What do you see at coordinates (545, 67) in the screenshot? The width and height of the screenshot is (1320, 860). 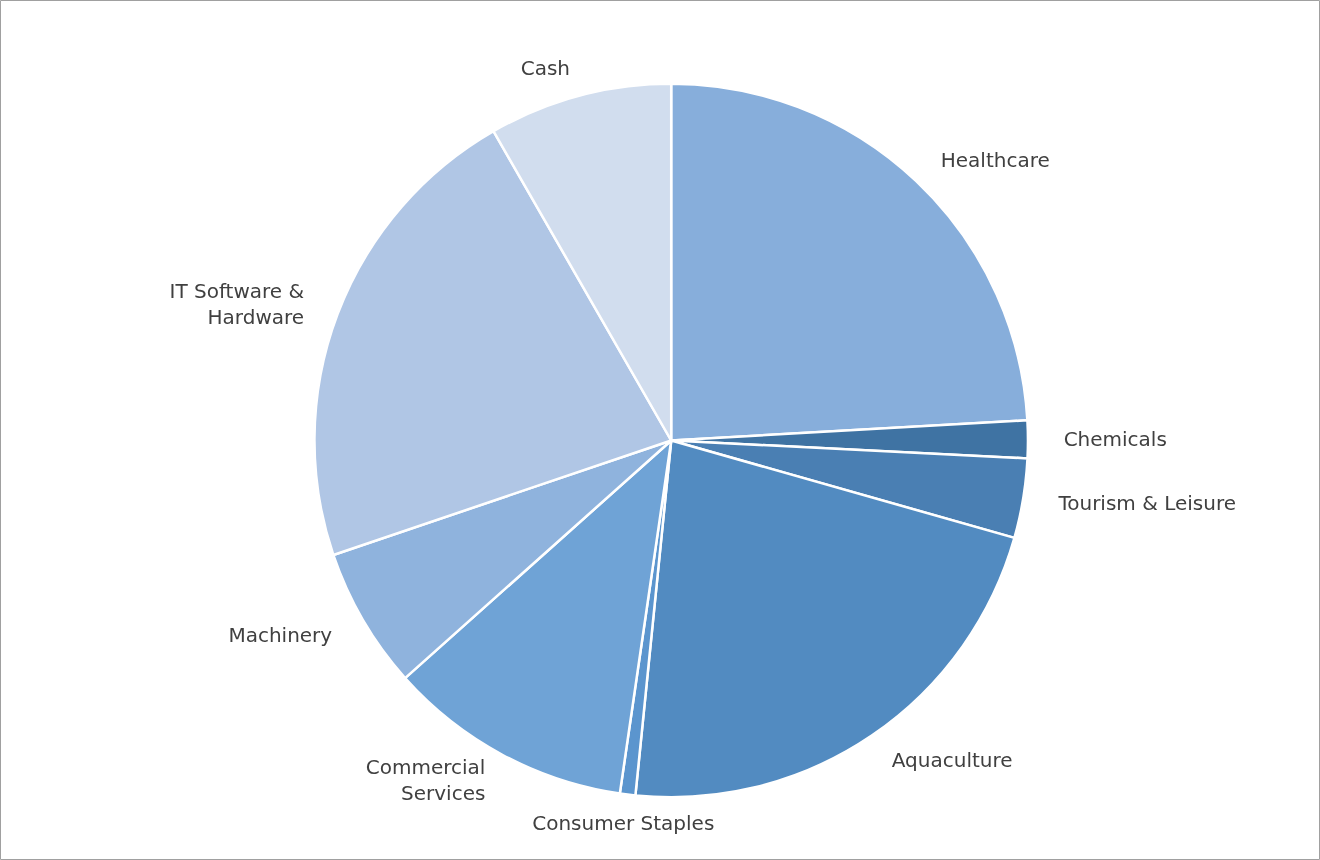 I see `slice-label: Cash` at bounding box center [545, 67].